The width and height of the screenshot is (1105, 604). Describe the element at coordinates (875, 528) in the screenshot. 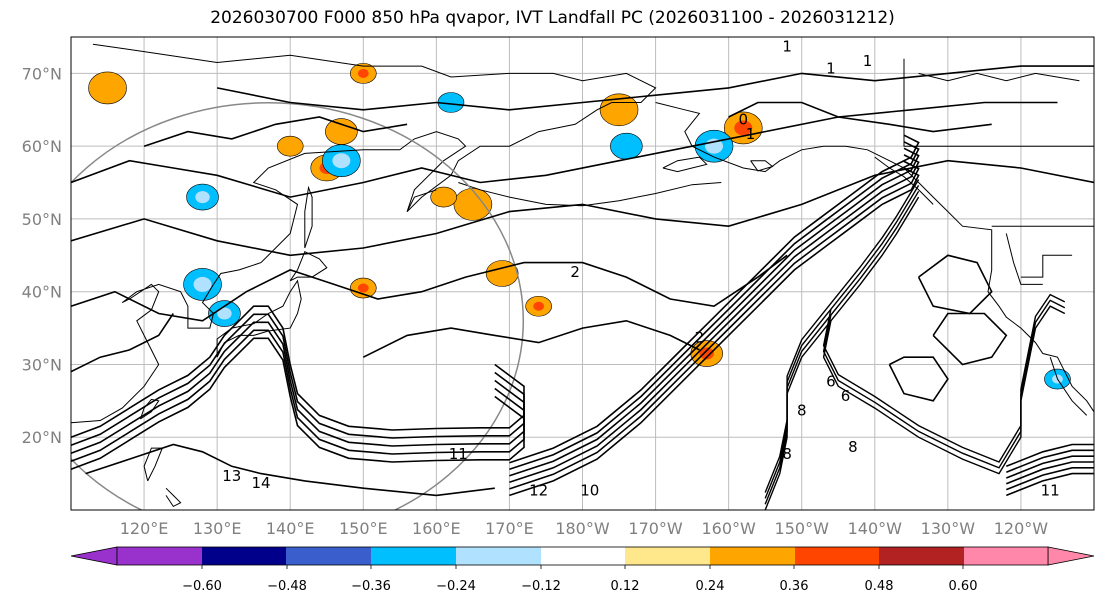

I see `x-tick-label: 140°W` at that location.